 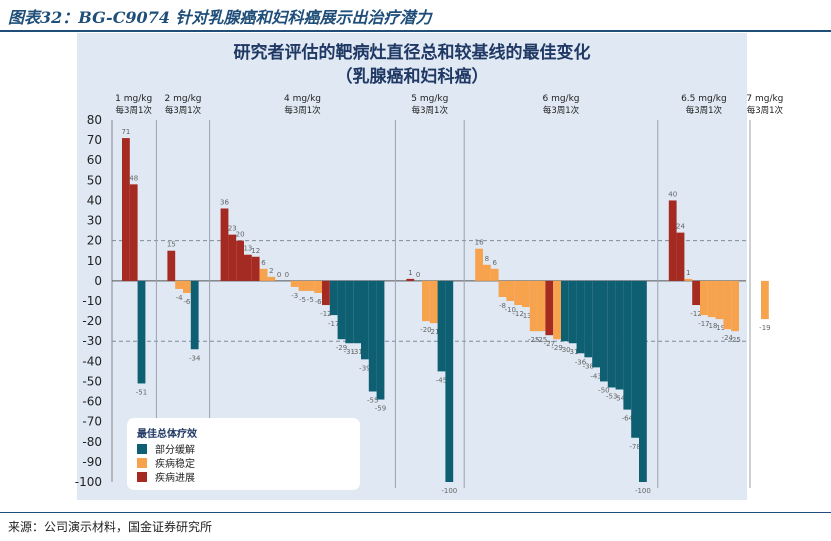 What do you see at coordinates (541, 340) in the screenshot?
I see `data-label: -25` at bounding box center [541, 340].